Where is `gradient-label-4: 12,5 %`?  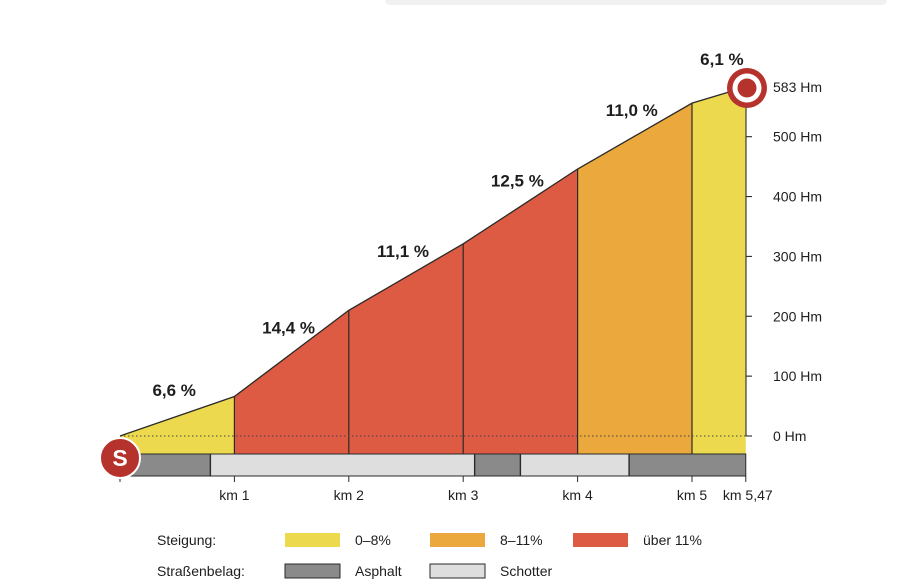 gradient-label-4: 12,5 % is located at coordinates (517, 180).